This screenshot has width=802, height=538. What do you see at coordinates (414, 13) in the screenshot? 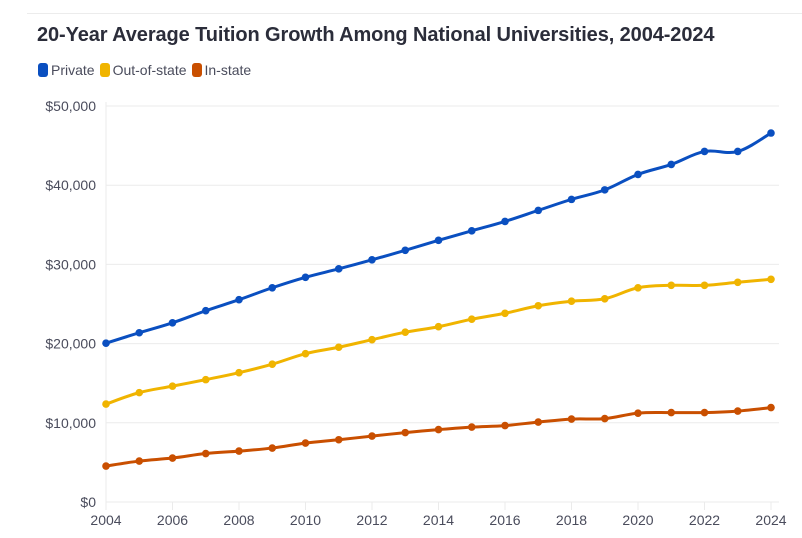
I see `top-divider` at bounding box center [414, 13].